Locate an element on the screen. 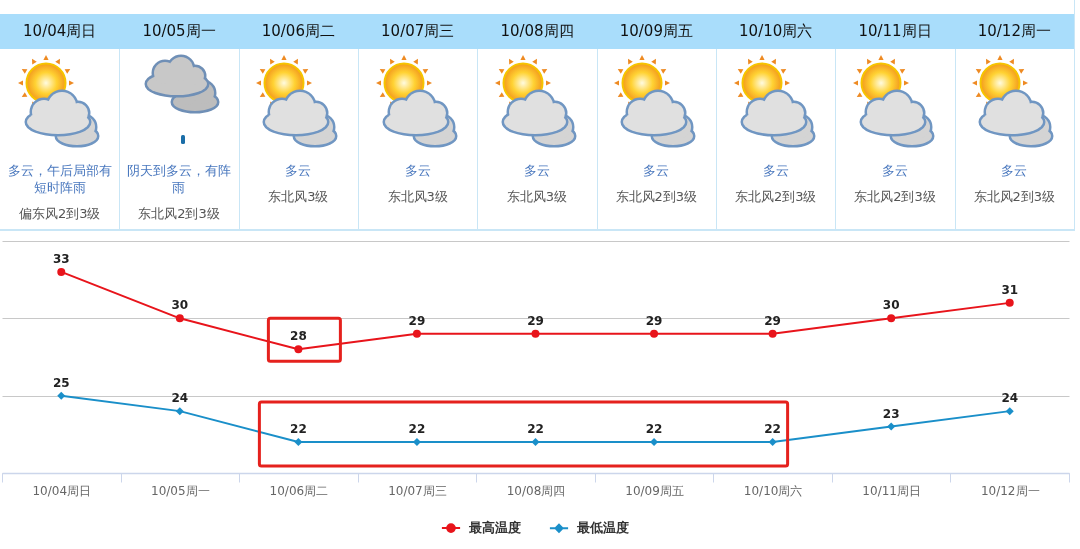 Image resolution: width=1080 pixels, height=549 pixels. category-label: 10/05周一 is located at coordinates (179, 31).